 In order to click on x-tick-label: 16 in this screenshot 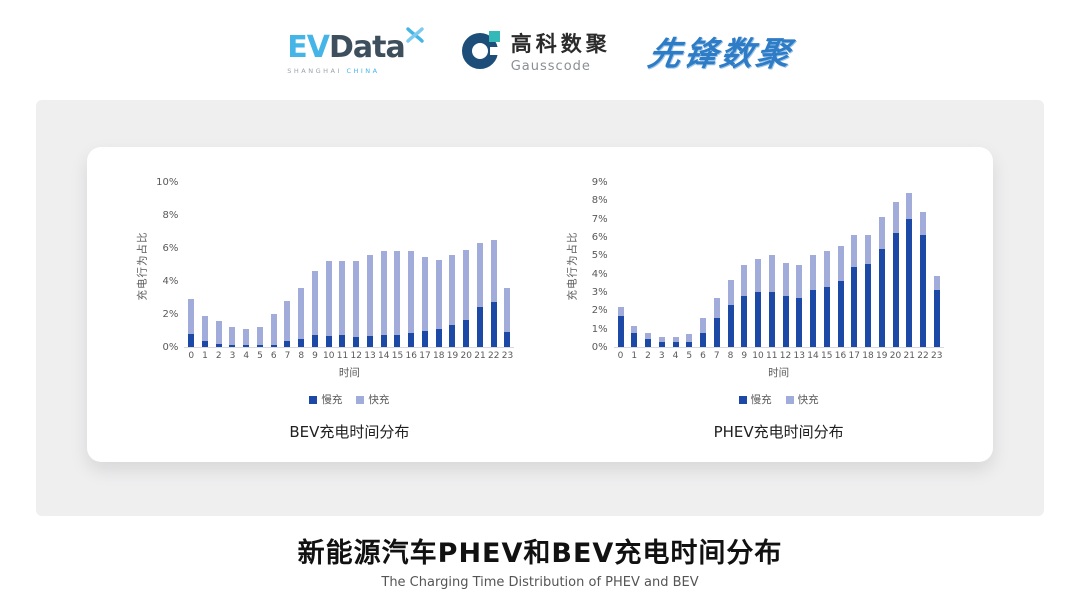, I will do `click(840, 356)`.